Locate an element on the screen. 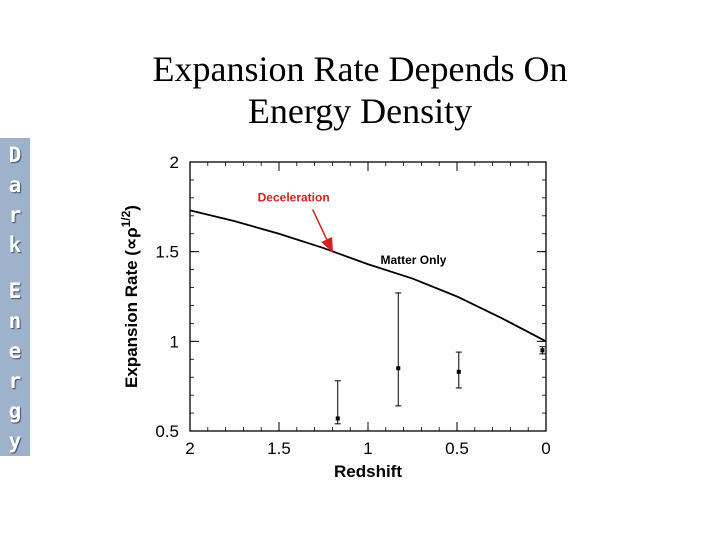 This screenshot has width=720, height=540. x-axis-label: Redshift is located at coordinates (368, 471).